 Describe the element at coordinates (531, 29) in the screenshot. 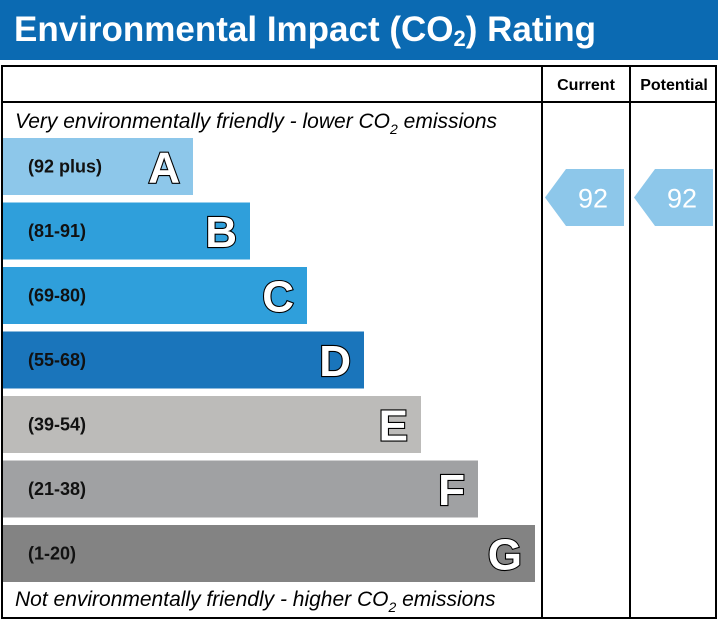

I see `title-suffix: ) Rating` at that location.